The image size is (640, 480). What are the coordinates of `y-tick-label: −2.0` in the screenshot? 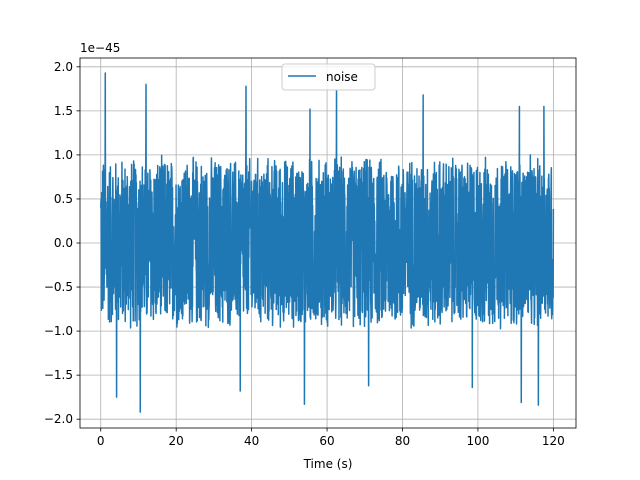 It's located at (58, 419).